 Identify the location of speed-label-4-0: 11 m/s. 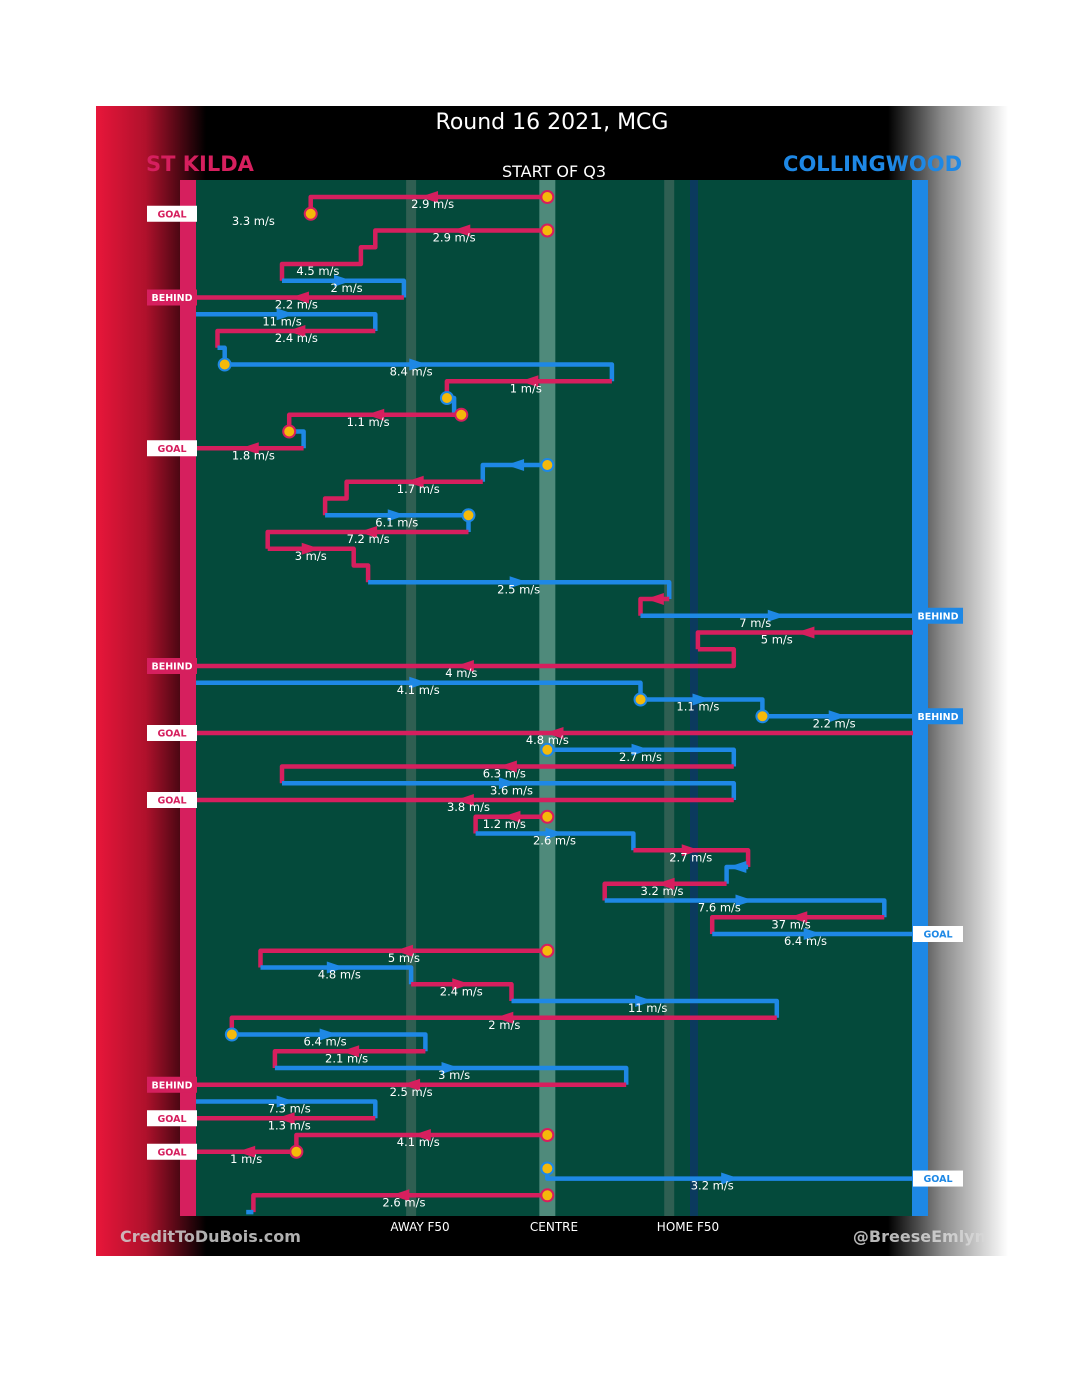
(281, 321).